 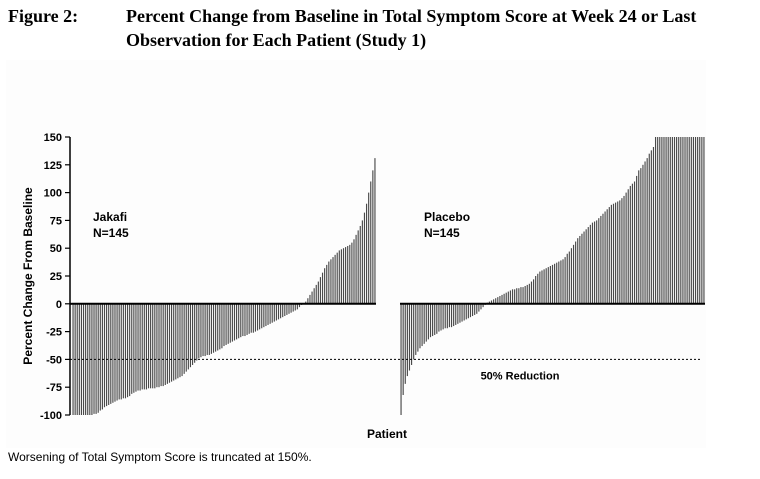 I want to click on y-axis-label: Percent Change From Baseline, so click(x=28, y=276).